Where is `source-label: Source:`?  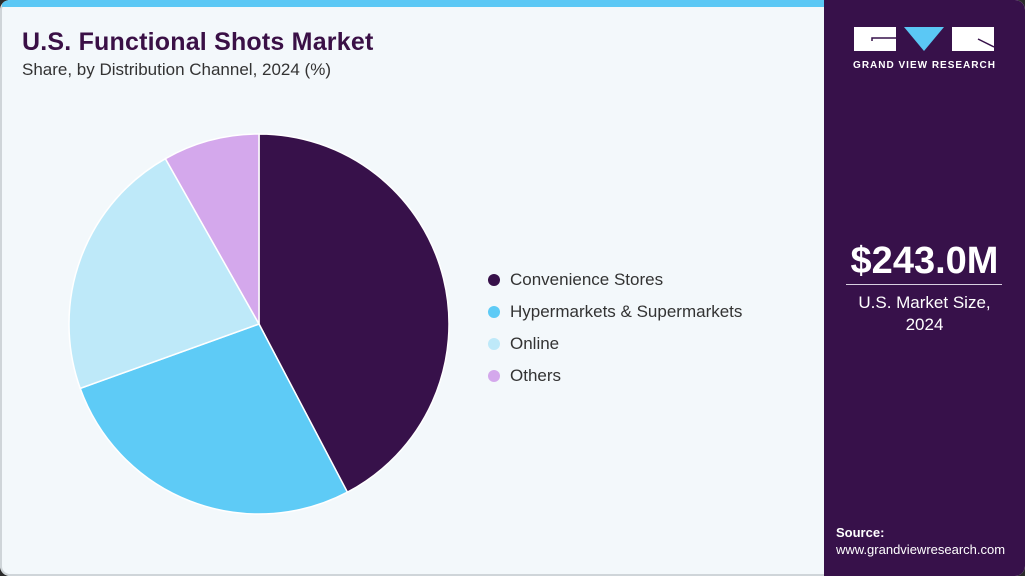
source-label: Source: is located at coordinates (860, 532).